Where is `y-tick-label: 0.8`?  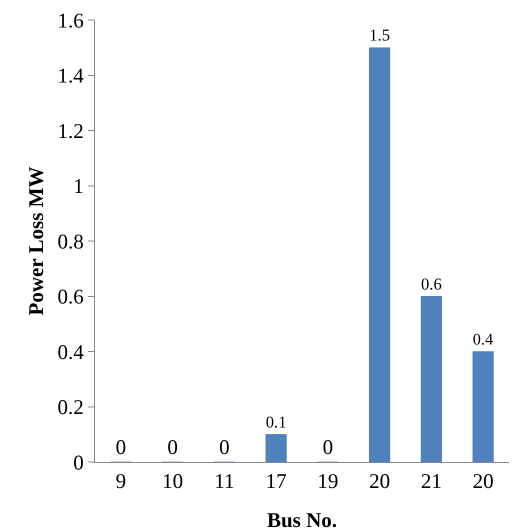 y-tick-label: 0.8 is located at coordinates (71, 241).